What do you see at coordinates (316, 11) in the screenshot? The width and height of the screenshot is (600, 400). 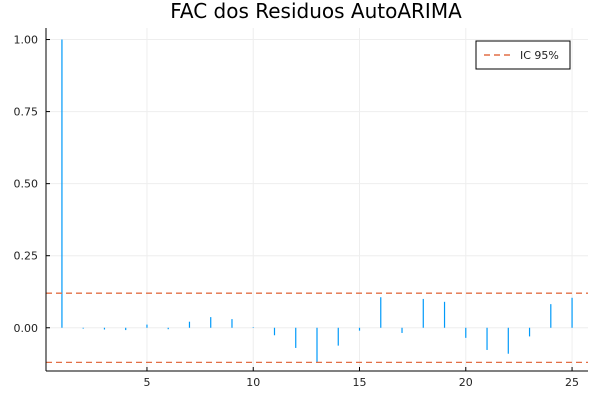 I see `chart-title: FAC dos Residuos AutoARIMA` at bounding box center [316, 11].